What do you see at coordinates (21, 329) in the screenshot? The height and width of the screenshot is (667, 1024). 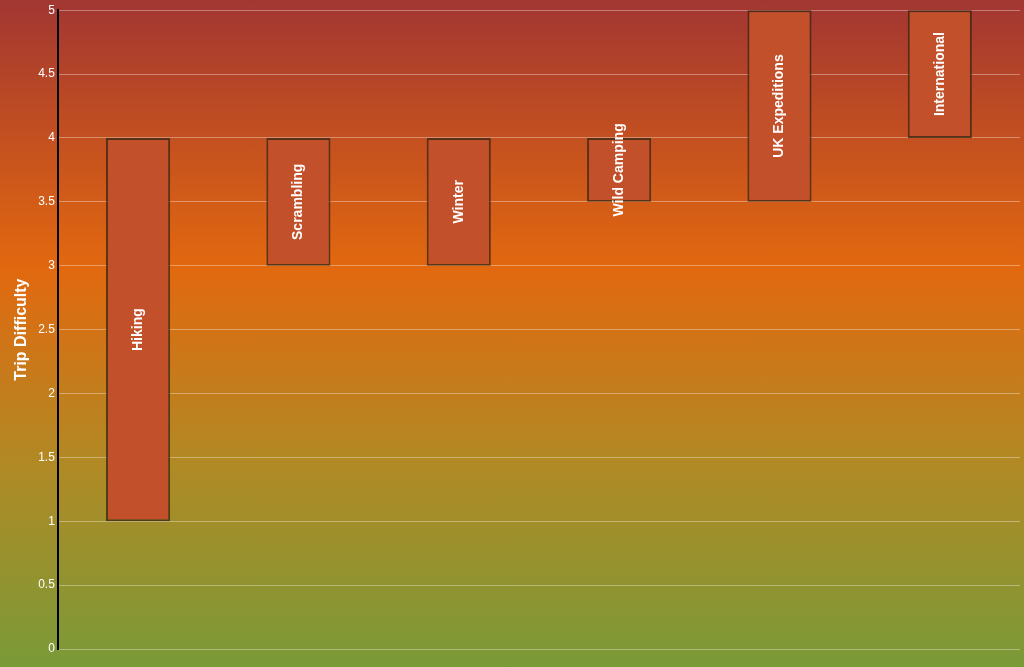 I see `y-axis-title: Trip Difficulty` at bounding box center [21, 329].